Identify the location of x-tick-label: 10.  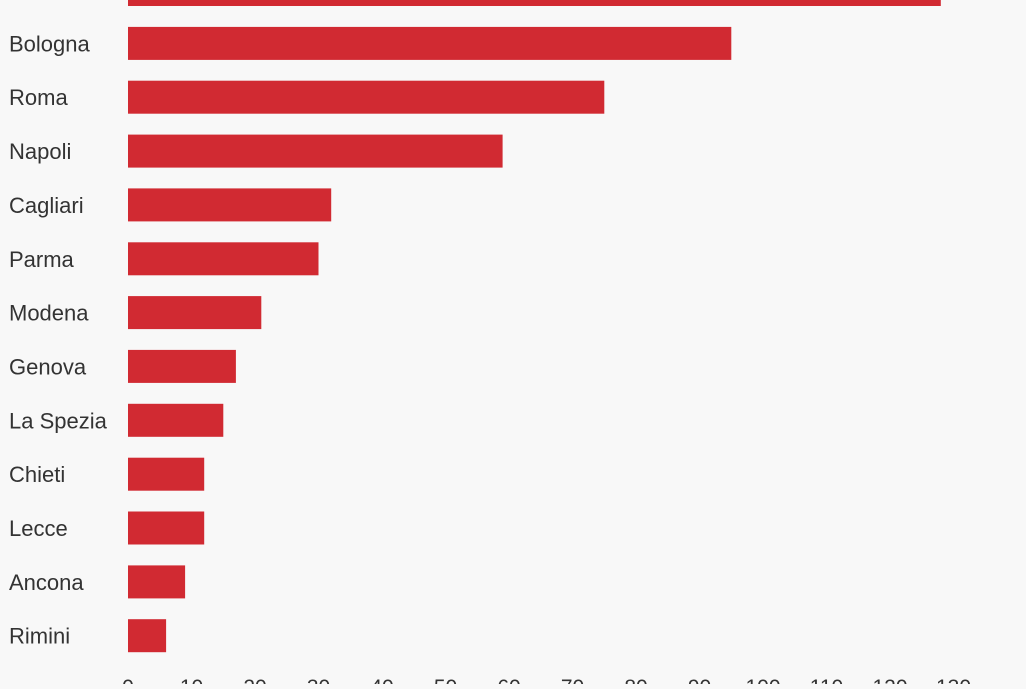
(191, 680).